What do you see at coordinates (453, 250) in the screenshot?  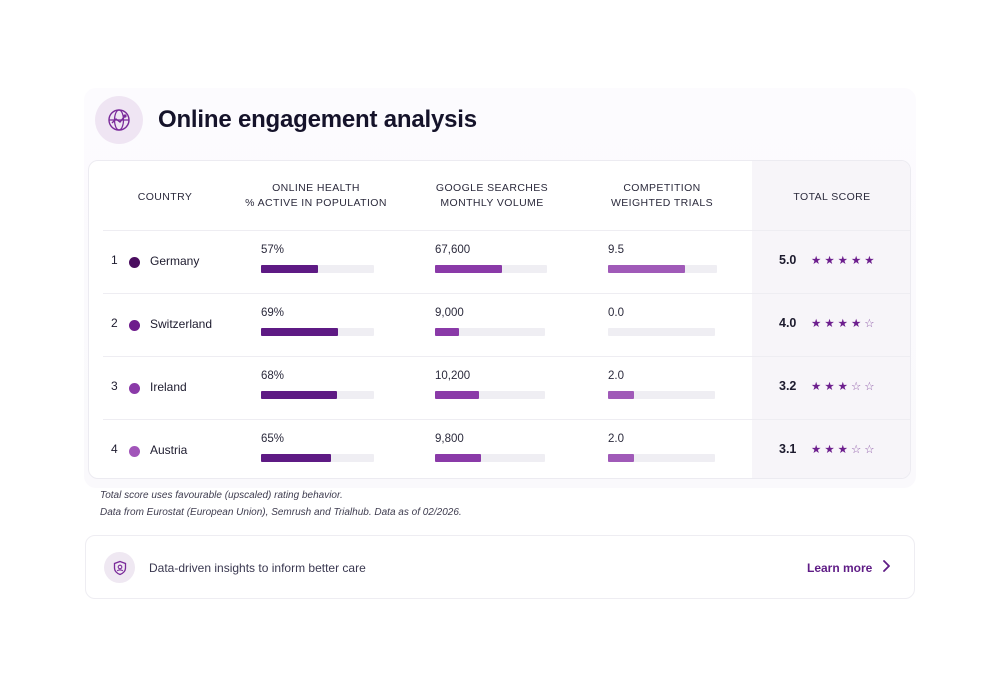 I see `google-searches-value: 67,600` at bounding box center [453, 250].